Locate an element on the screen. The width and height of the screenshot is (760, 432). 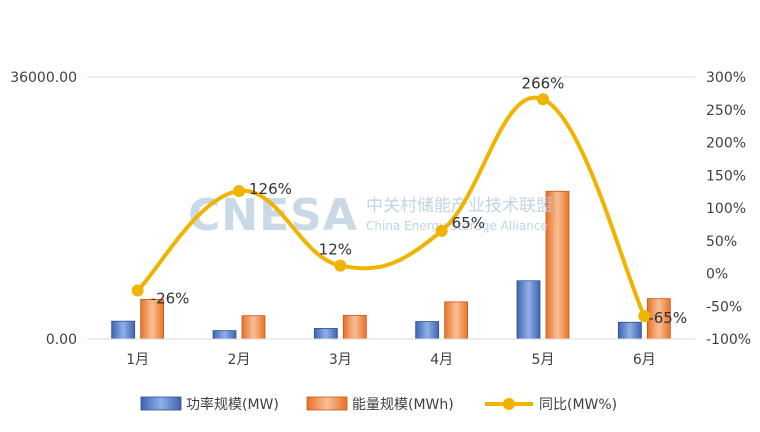
watermark-en: China Energy Storage Alliance is located at coordinates (457, 226).